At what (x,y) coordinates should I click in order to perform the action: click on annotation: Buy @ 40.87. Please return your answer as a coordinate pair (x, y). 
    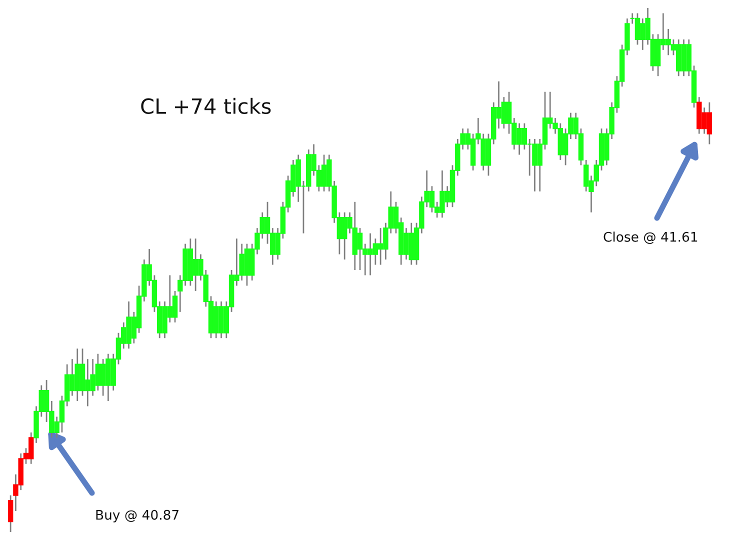
    Looking at the image, I should click on (137, 516).